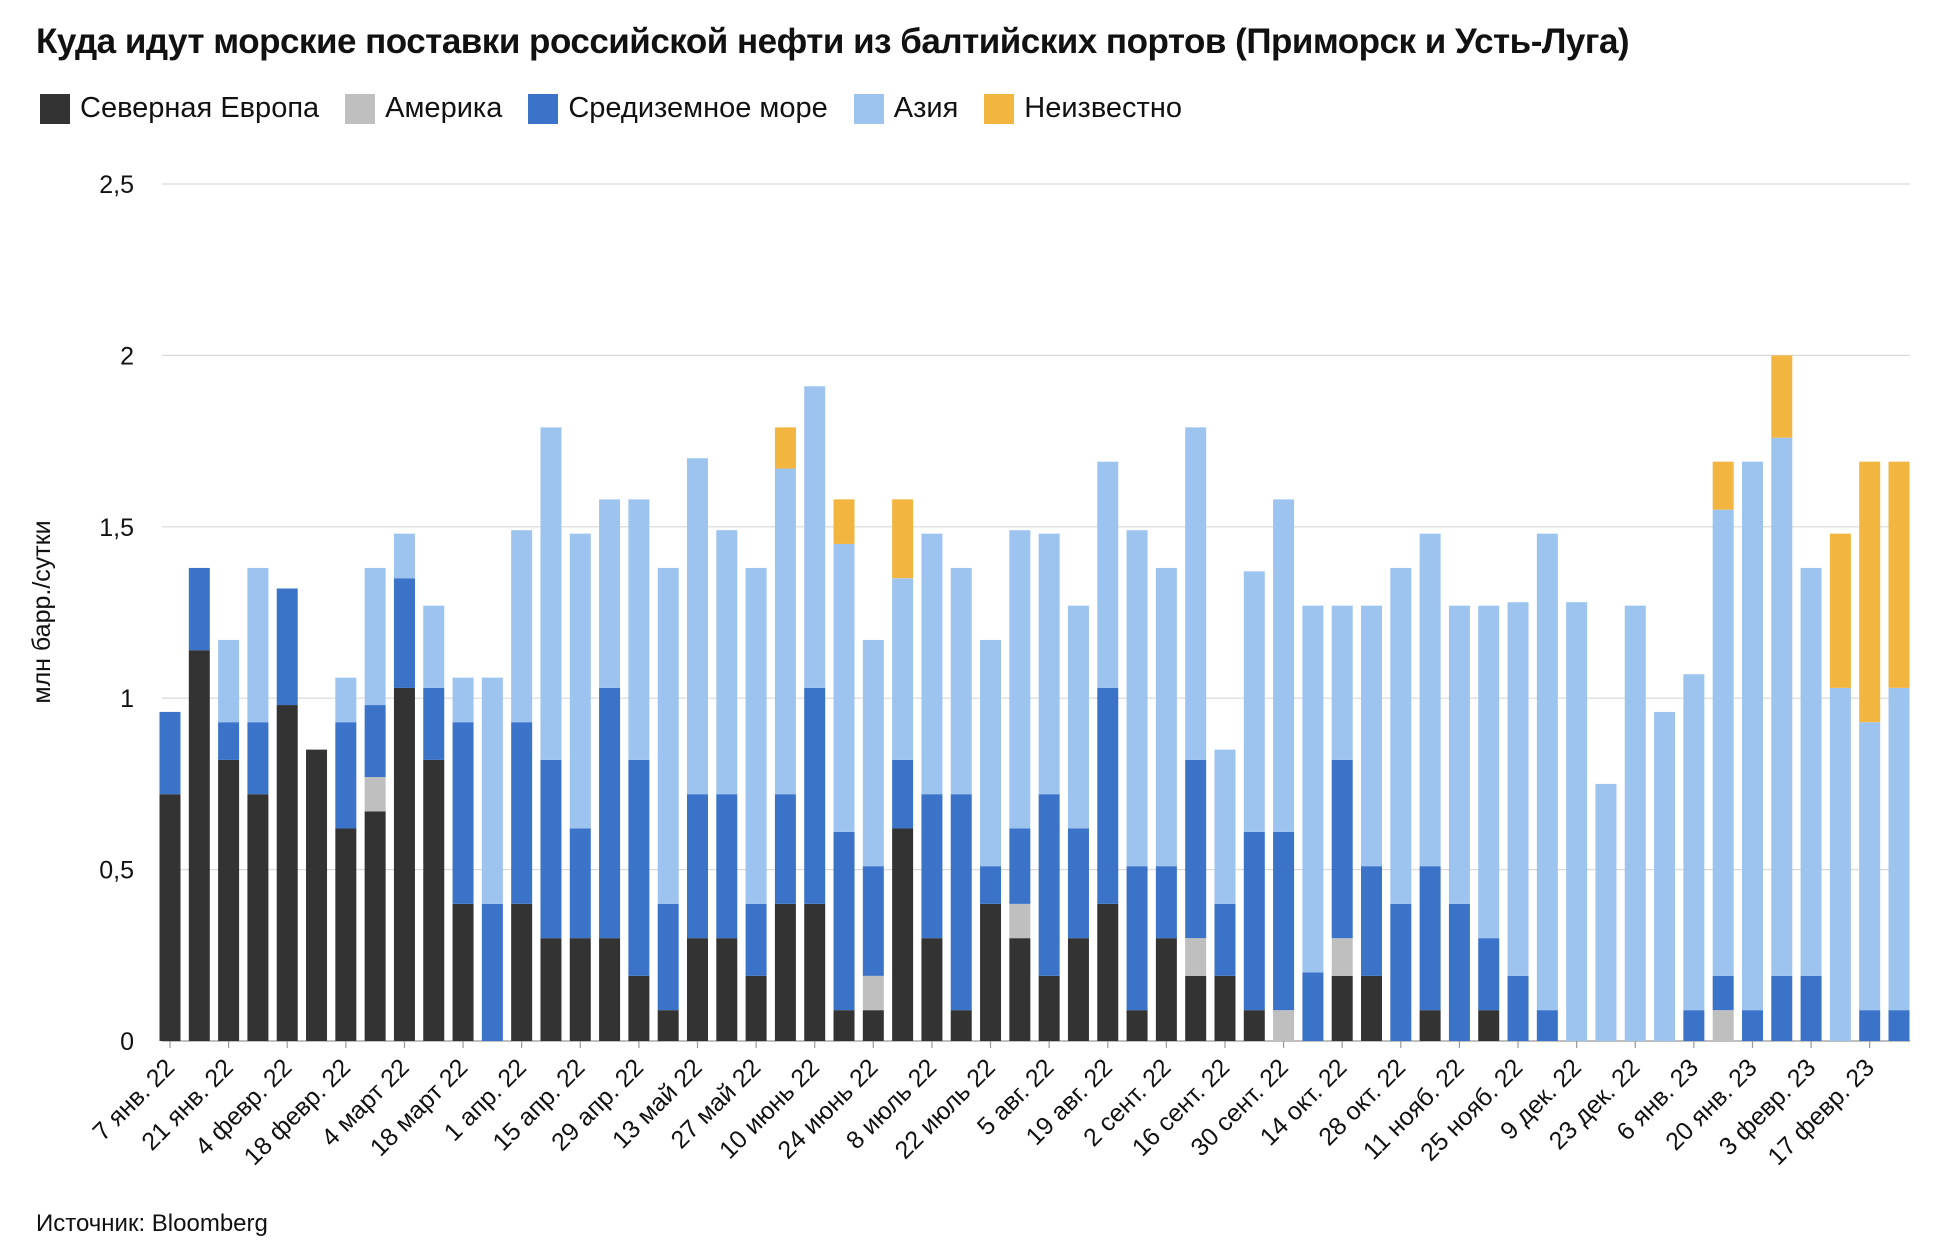 This screenshot has width=1936, height=1250. I want to click on legend-label: Азия, so click(926, 108).